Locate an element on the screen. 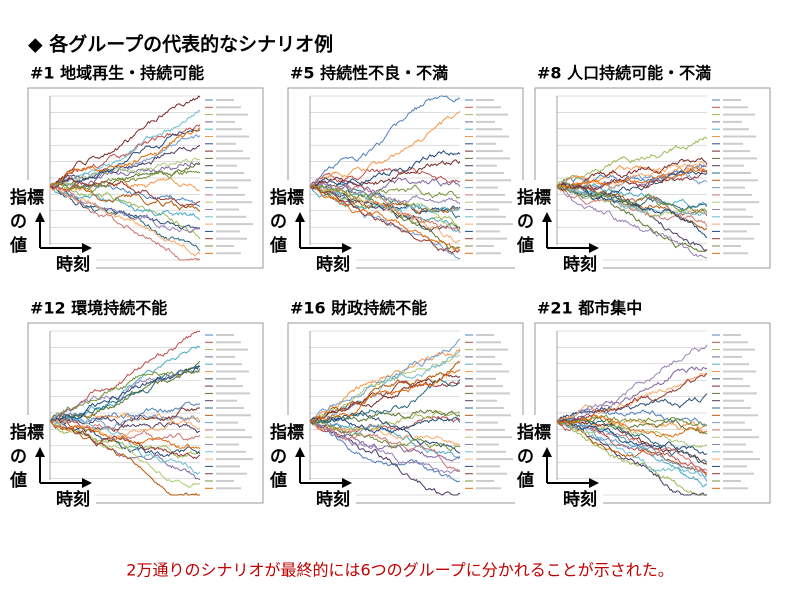 The image size is (800, 600). footer-note: 2万通りのシナリオが最終的には6つのグループに分かれることが示された。 is located at coordinates (399, 570).